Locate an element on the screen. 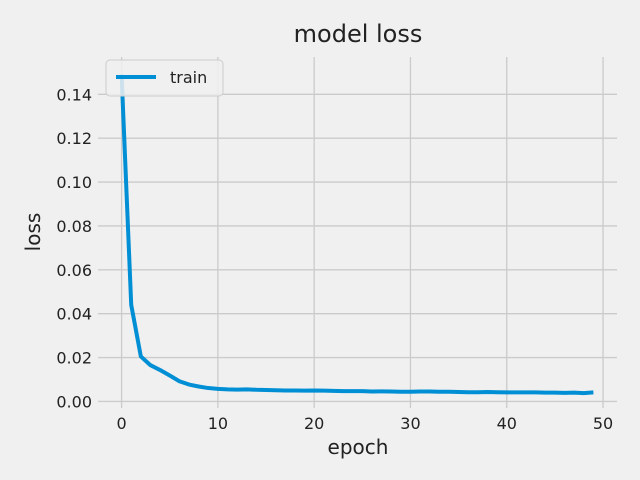  y-tick-label: 0.08 is located at coordinates (74, 226).